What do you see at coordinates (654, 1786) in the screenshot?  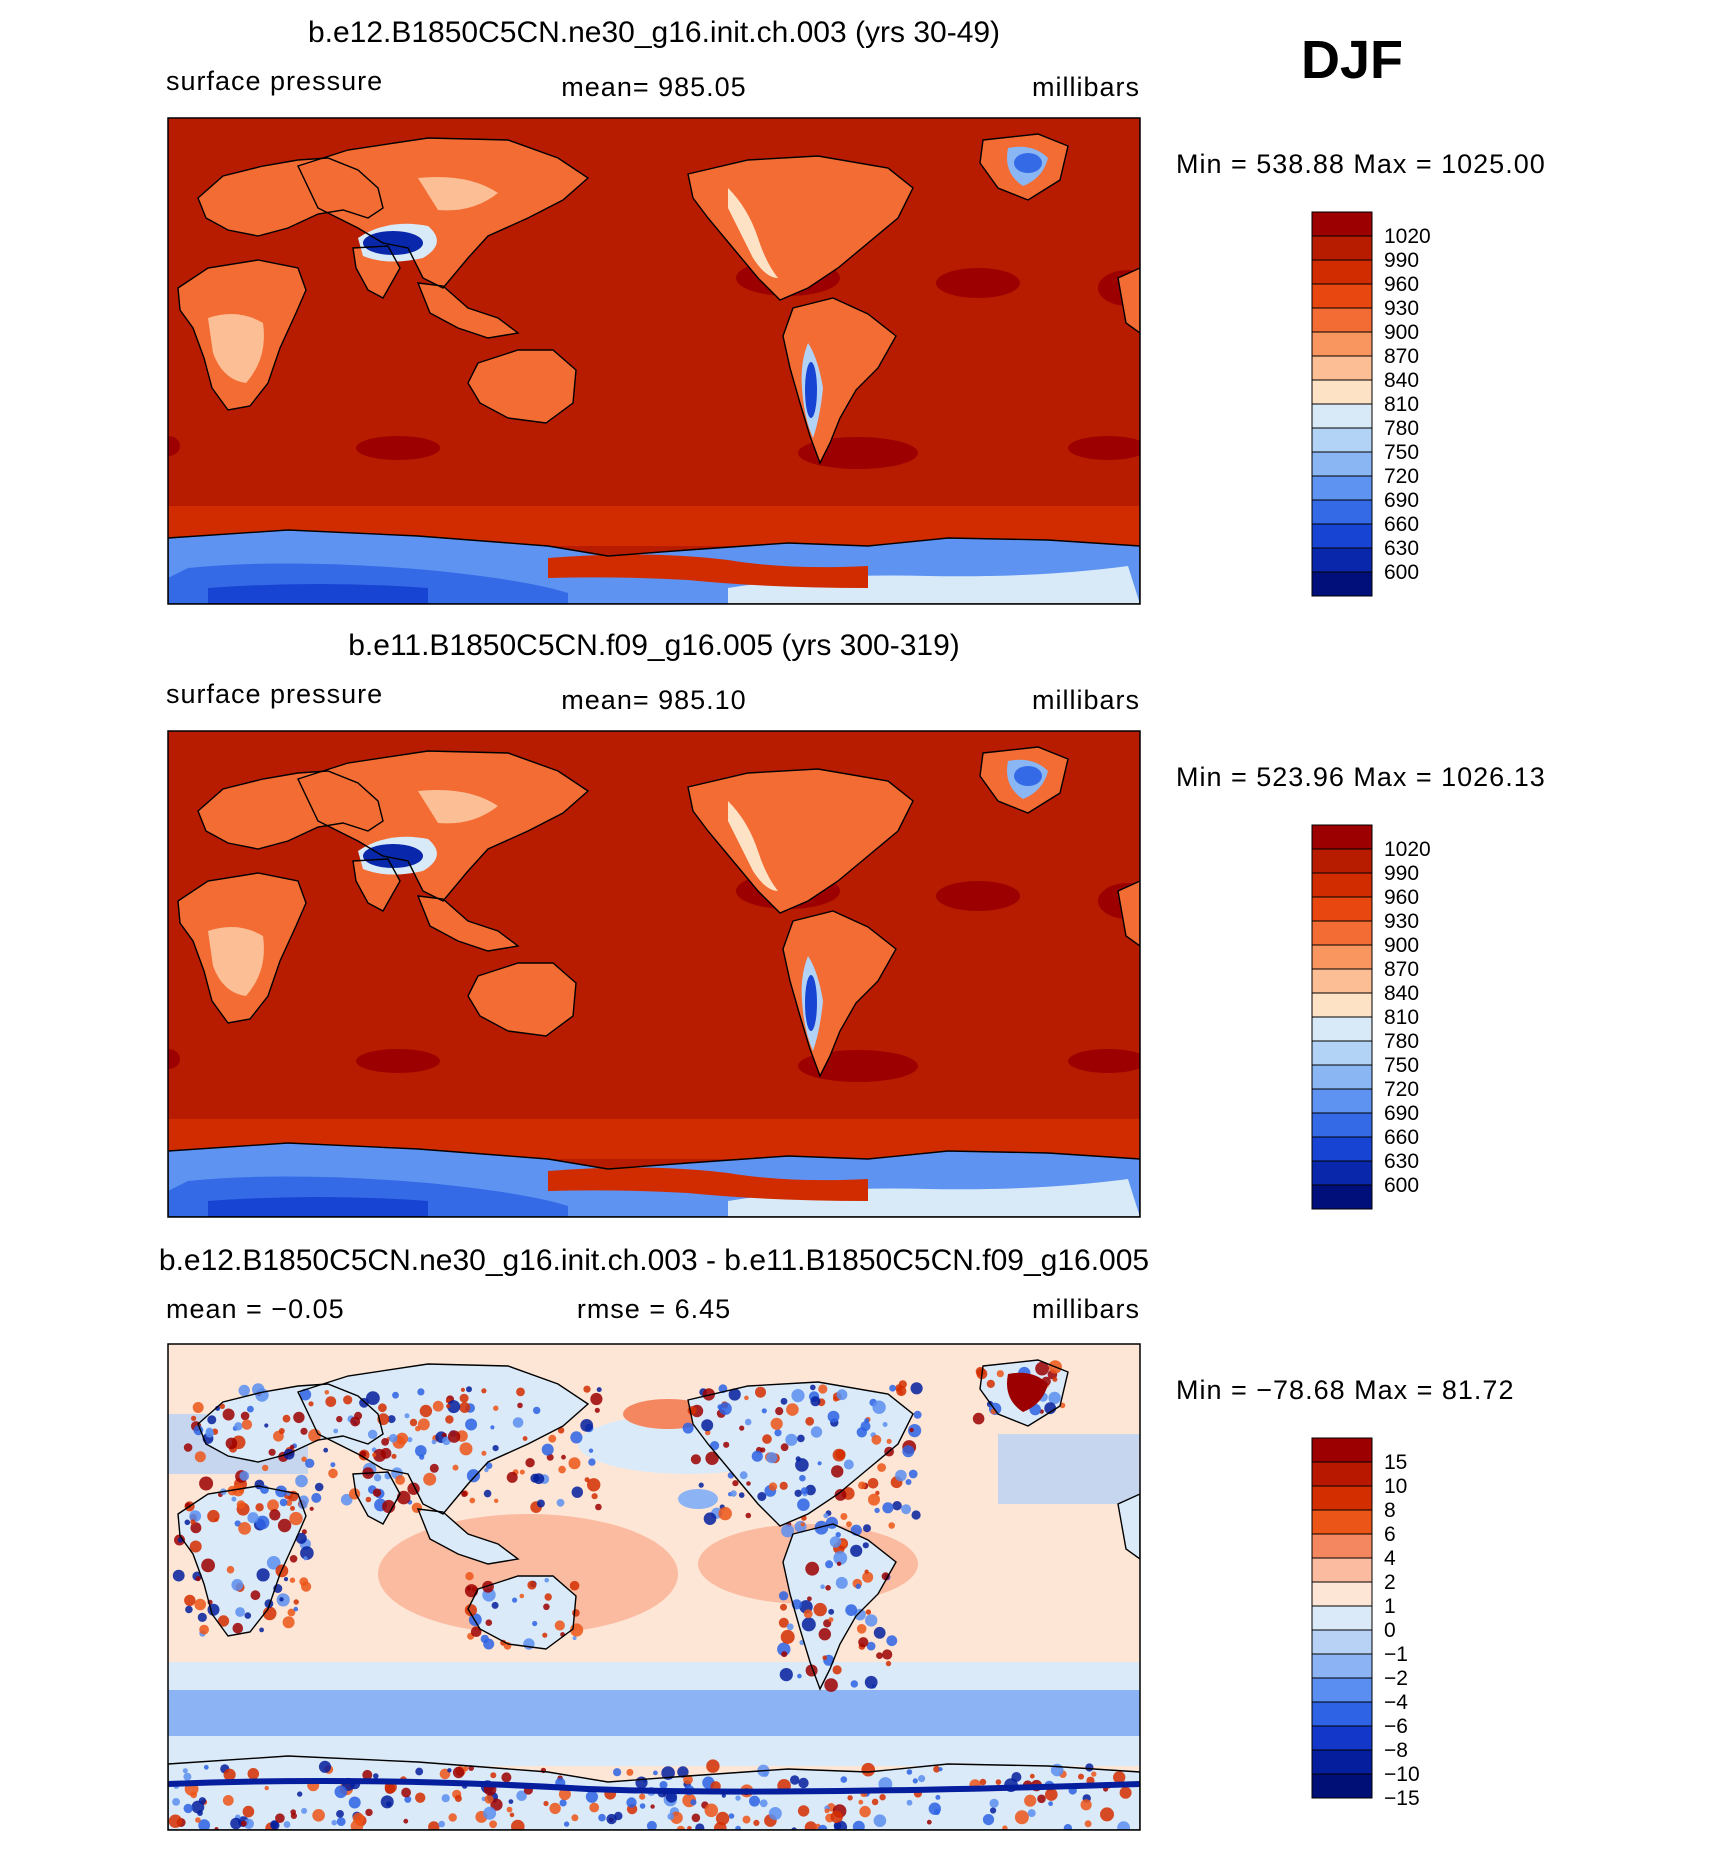 I see `antarctic-coast-anomaly` at bounding box center [654, 1786].